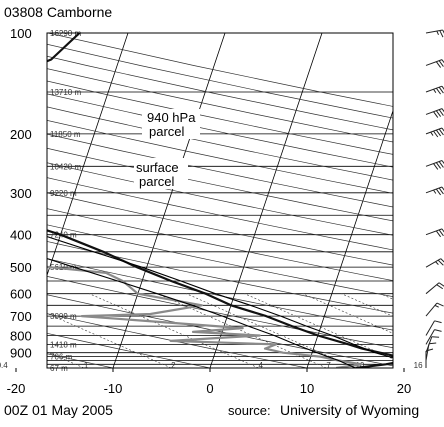 Image resolution: width=444 pixels, height=427 pixels. Describe the element at coordinates (65, 92) in the screenshot. I see `height-label: 13710 m` at that location.